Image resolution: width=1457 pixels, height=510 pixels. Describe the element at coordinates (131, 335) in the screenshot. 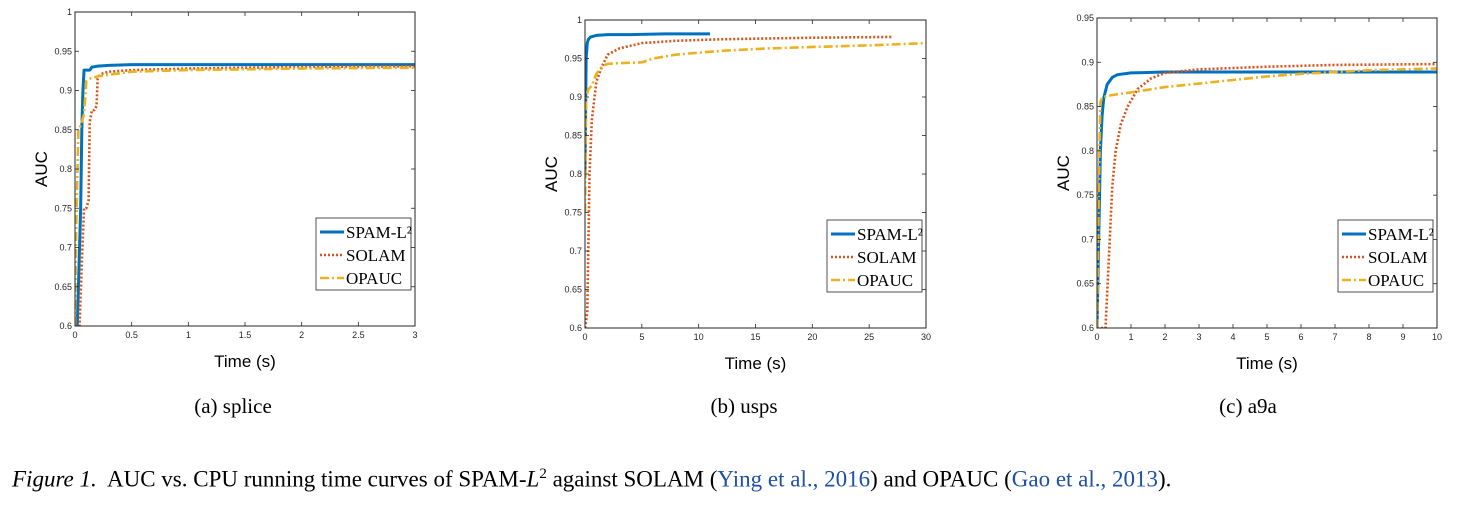

I see `x-tick-label: 0.5` at that location.